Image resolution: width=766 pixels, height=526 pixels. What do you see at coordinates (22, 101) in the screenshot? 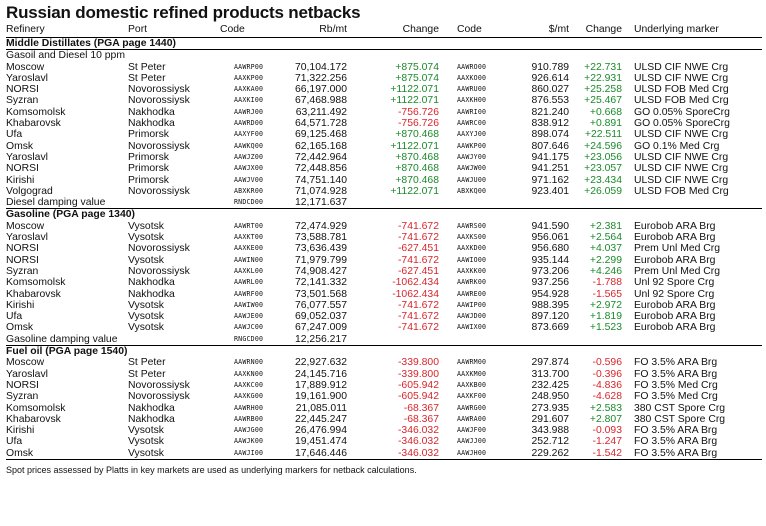
I see `cell-refinery: Syzran` at bounding box center [22, 101].